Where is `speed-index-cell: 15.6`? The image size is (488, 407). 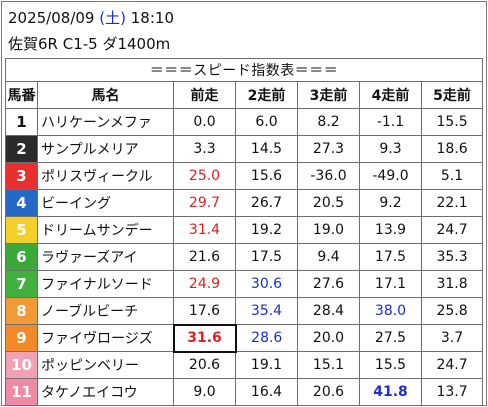 speed-index-cell: 15.6 is located at coordinates (266, 176).